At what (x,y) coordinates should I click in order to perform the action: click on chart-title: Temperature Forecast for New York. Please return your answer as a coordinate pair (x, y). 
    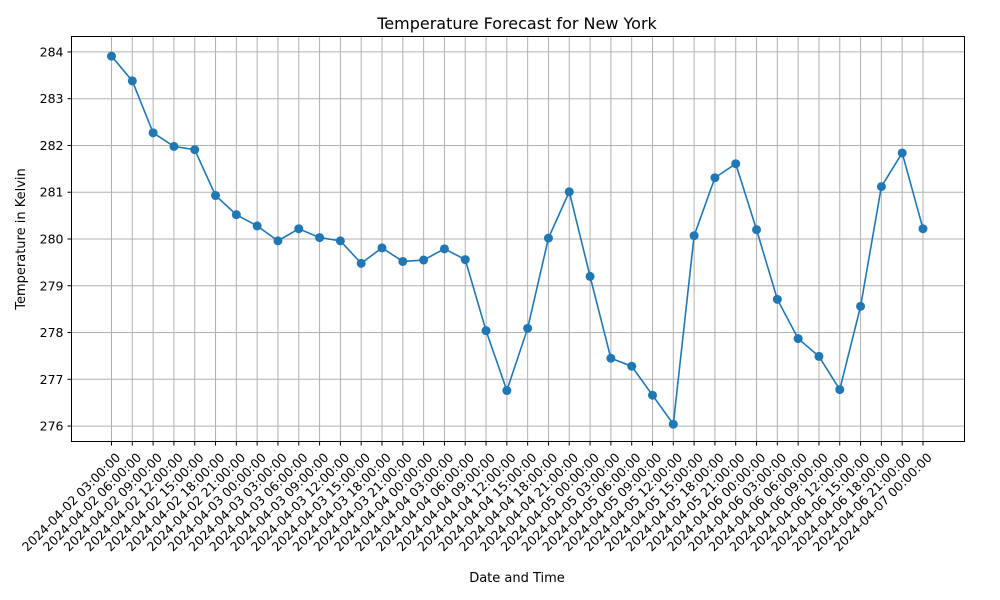
    Looking at the image, I should click on (516, 23).